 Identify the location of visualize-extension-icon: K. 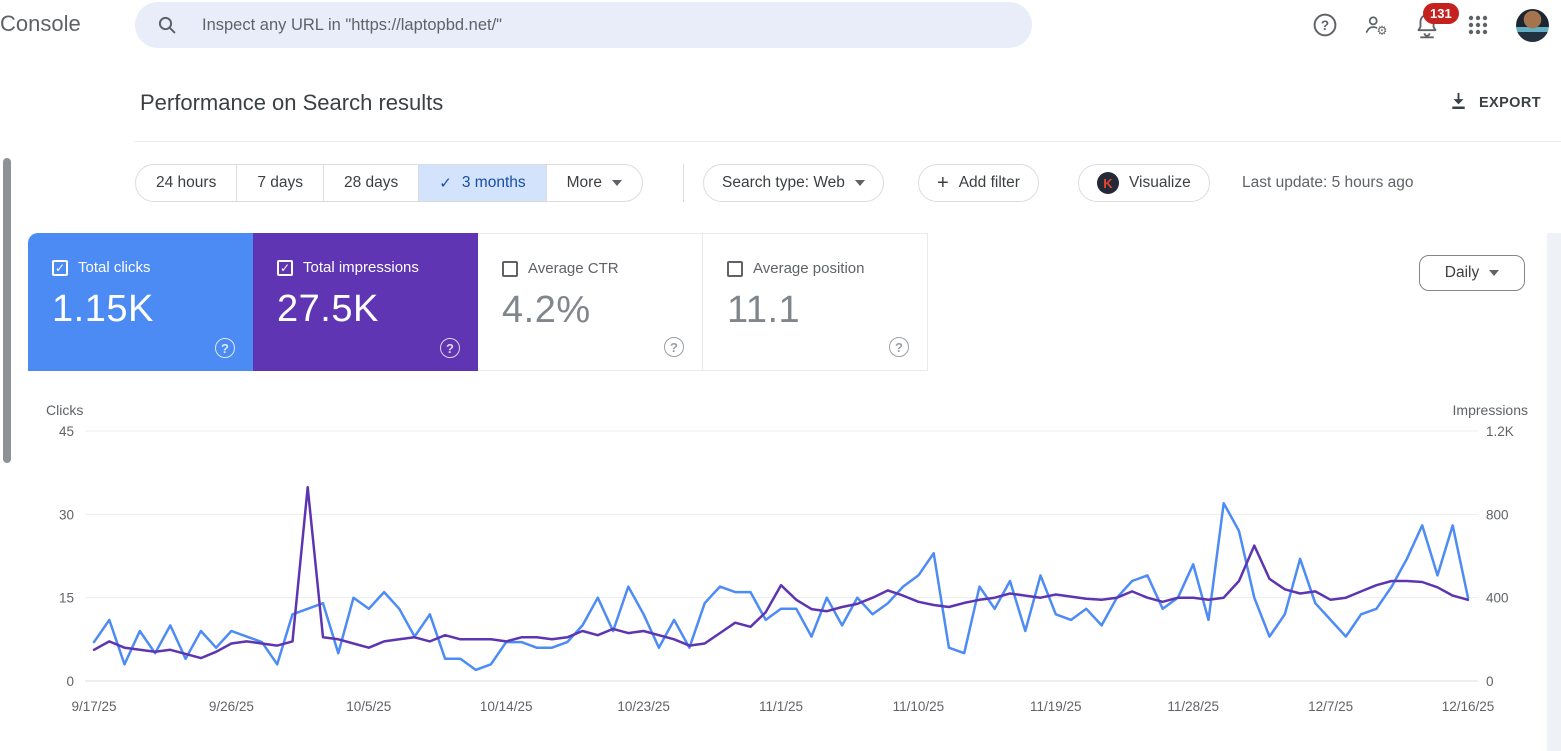
(1108, 183).